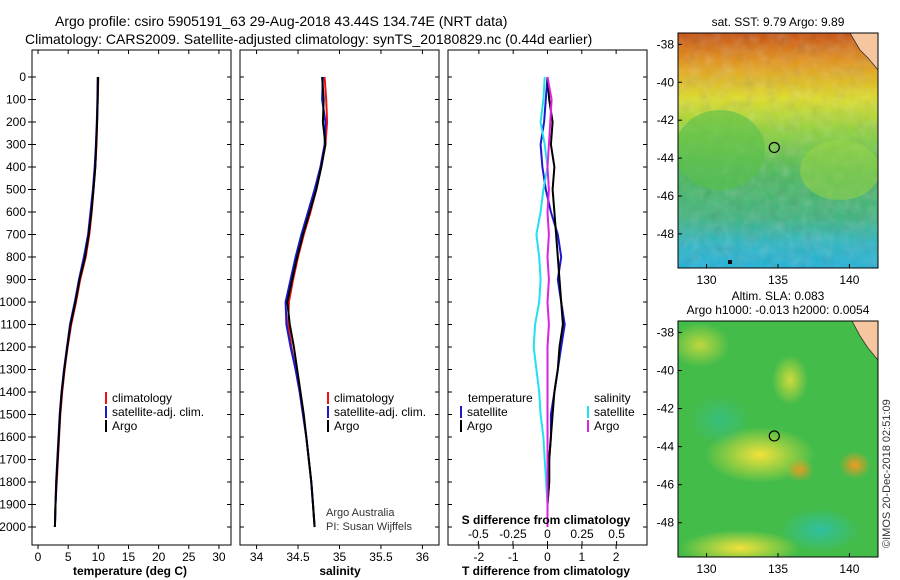 The width and height of the screenshot is (900, 580). What do you see at coordinates (863, 52) in the screenshot?
I see `sst-land` at bounding box center [863, 52].